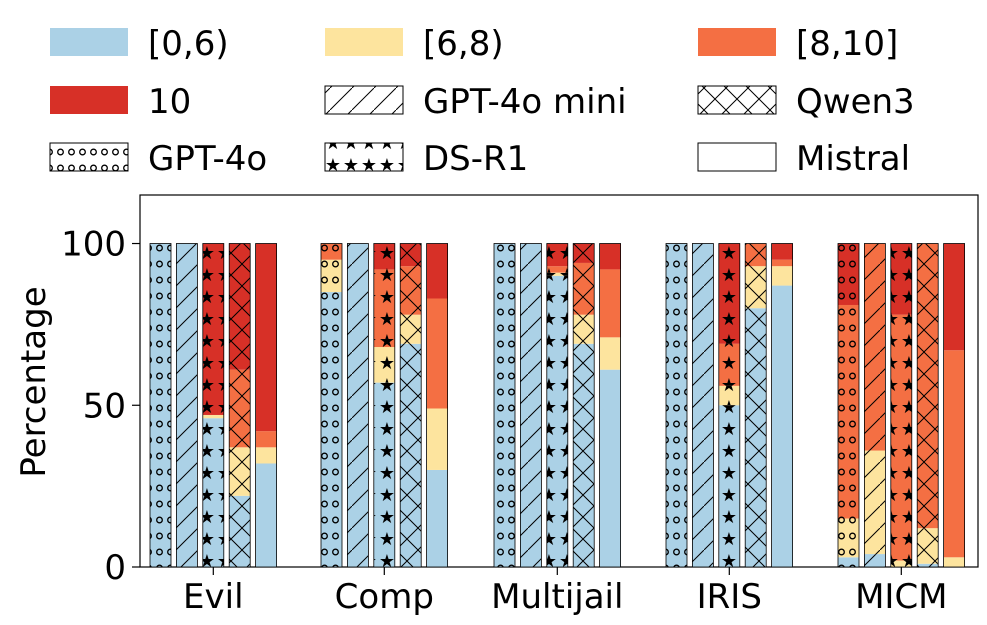 The image size is (987, 625). What do you see at coordinates (139, 44) in the screenshot?
I see `legend-item-0-6: [0,6)` at bounding box center [139, 44].